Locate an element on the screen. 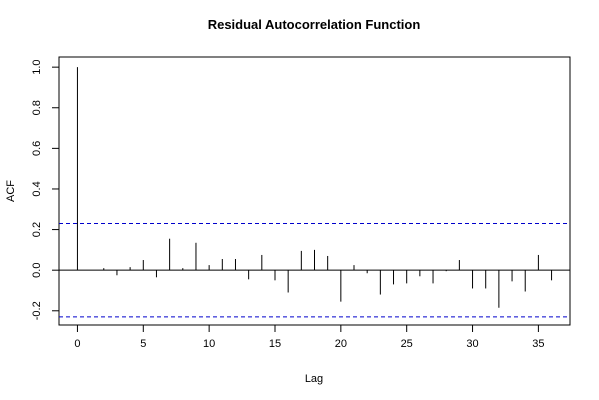 This screenshot has width=599, height=400. x-tick-label: 0 is located at coordinates (77, 344).